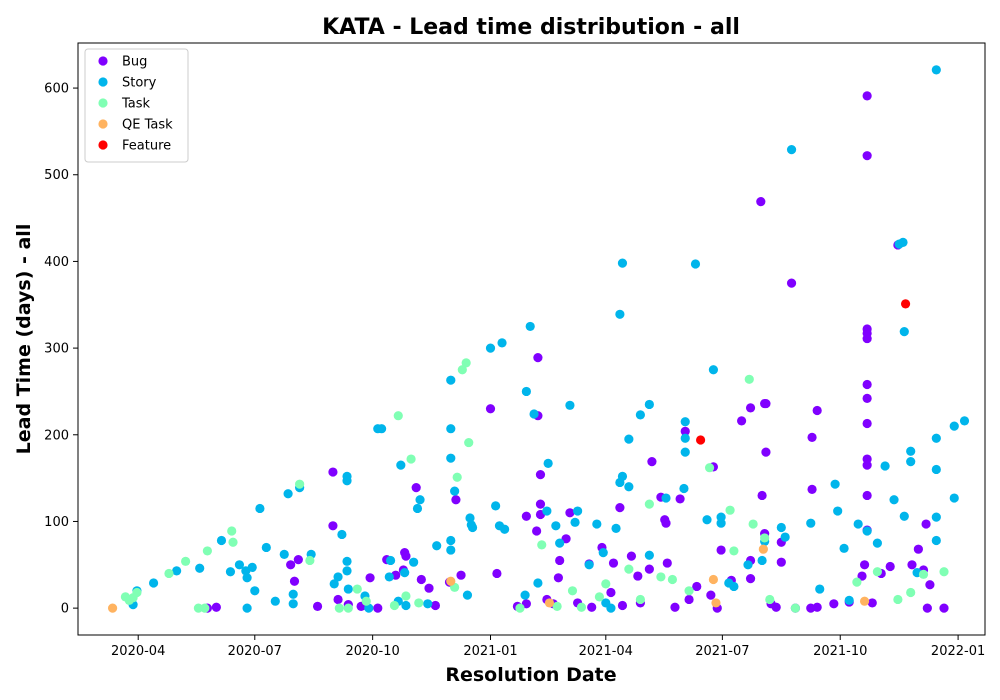  Describe the element at coordinates (134, 62) in the screenshot. I see `legend-entry: Bug` at that location.